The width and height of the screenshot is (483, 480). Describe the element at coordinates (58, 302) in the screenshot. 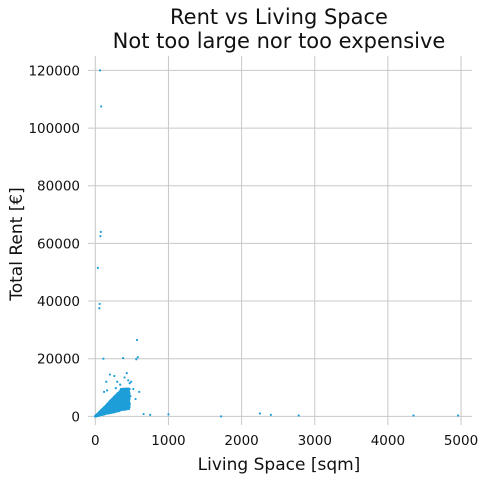

I see `y-tick-label: 40000` at that location.